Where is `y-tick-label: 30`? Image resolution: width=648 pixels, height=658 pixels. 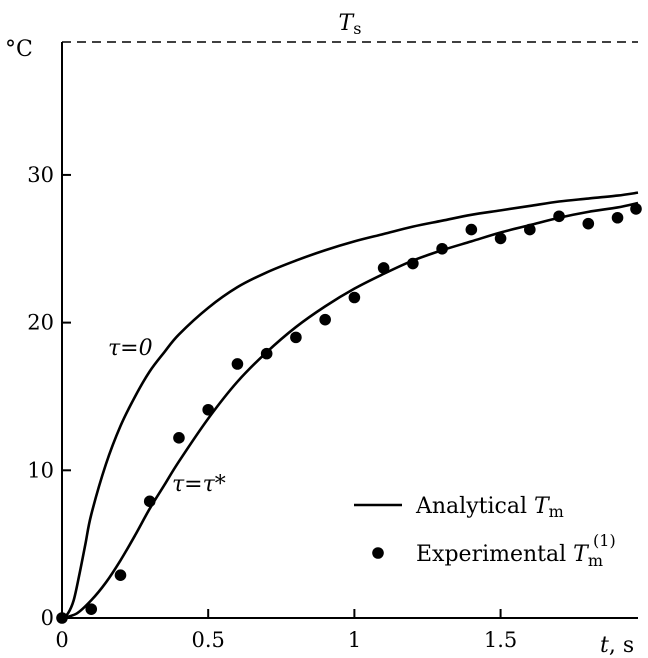 y-tick-label: 30 is located at coordinates (40, 175).